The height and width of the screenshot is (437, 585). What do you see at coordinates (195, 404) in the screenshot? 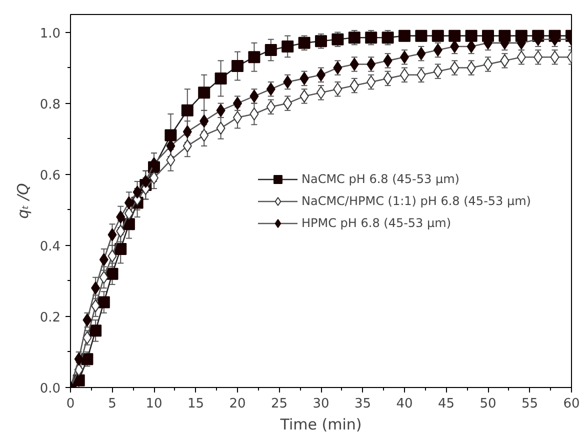
I see `x-tick-label: 15` at bounding box center [195, 404].